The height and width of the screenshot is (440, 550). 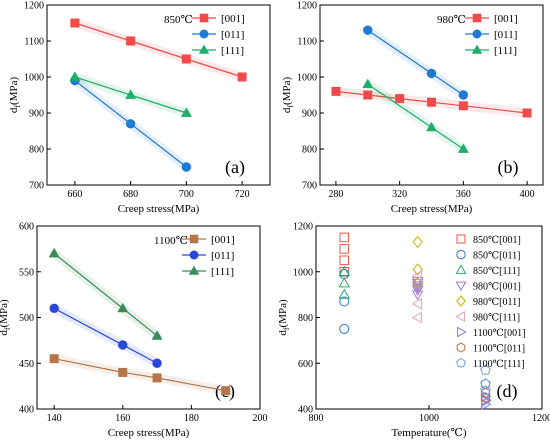 What do you see at coordinates (399, 194) in the screenshot?
I see `x-tick-label: 320` at bounding box center [399, 194].